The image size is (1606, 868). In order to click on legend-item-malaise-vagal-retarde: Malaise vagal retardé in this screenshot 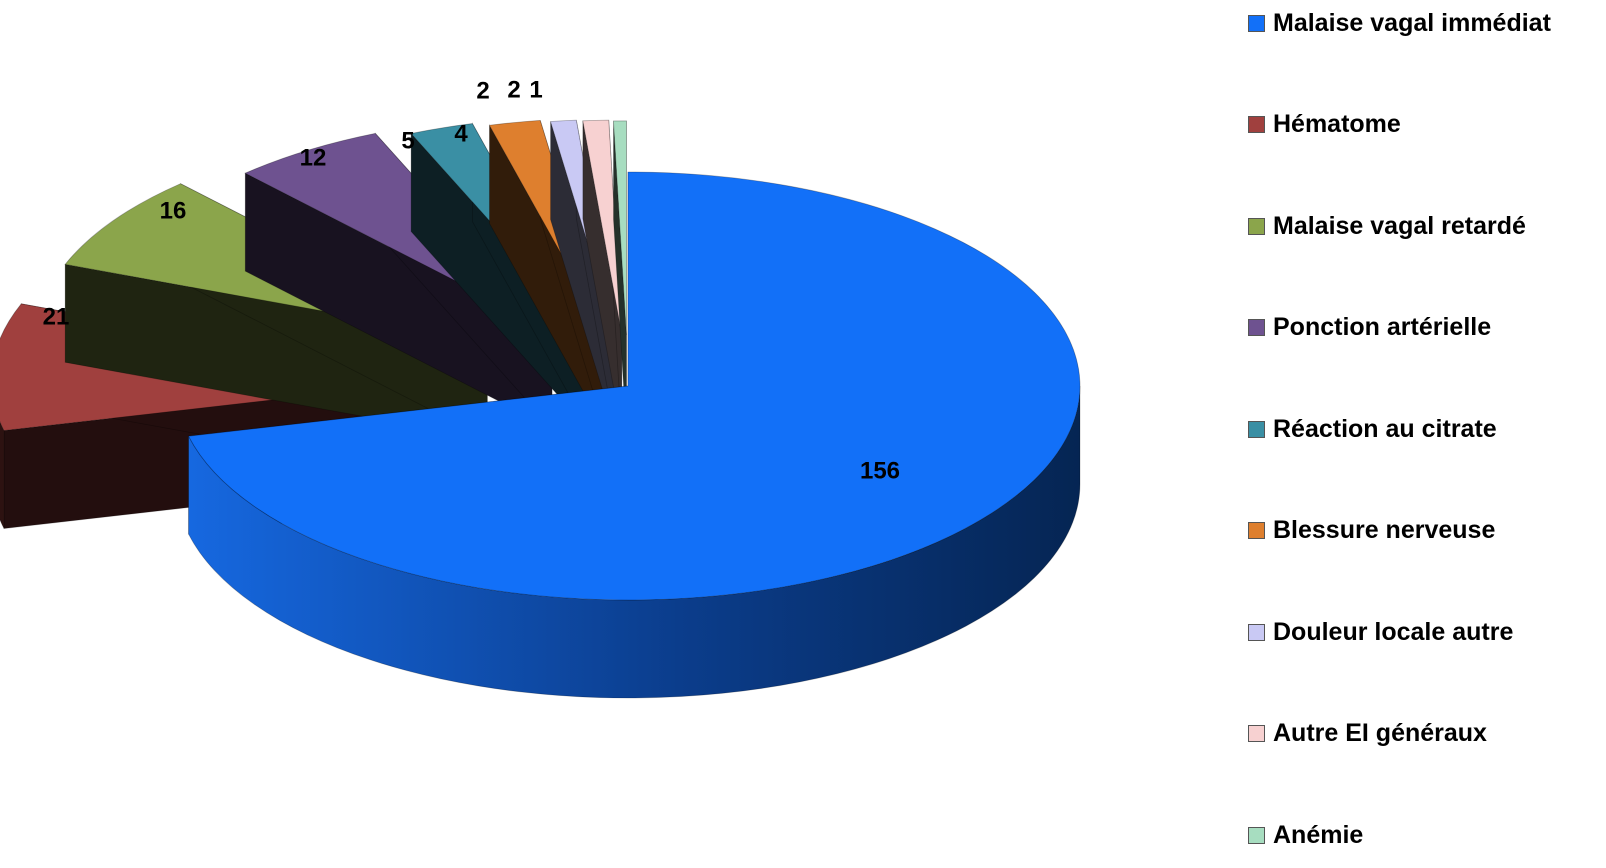, I will do `click(1387, 226)`.